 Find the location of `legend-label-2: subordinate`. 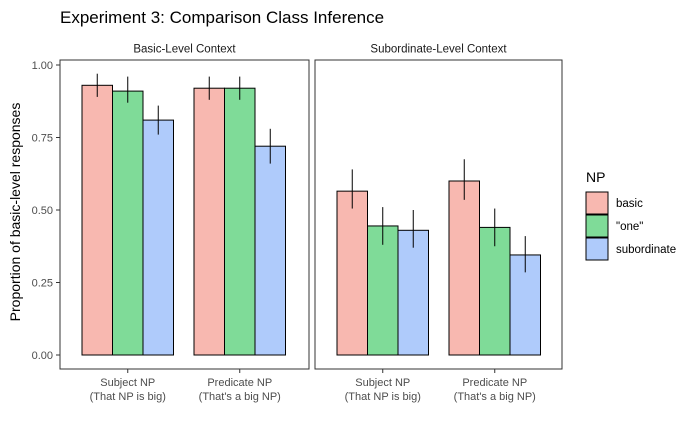

legend-label-2: subordinate is located at coordinates (646, 250).